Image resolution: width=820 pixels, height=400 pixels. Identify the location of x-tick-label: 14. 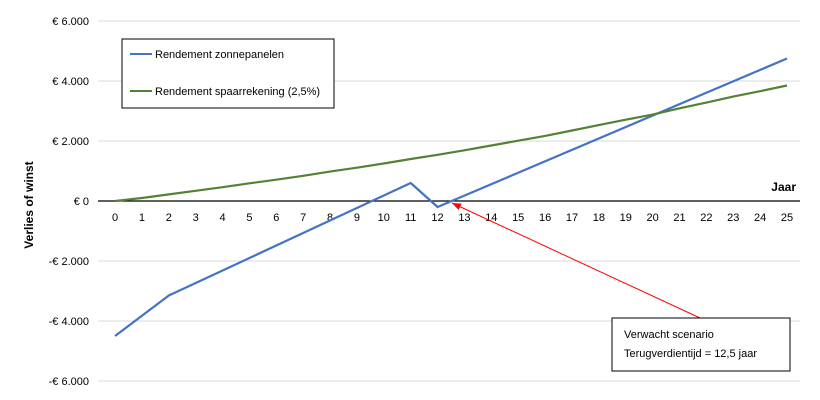
(491, 218).